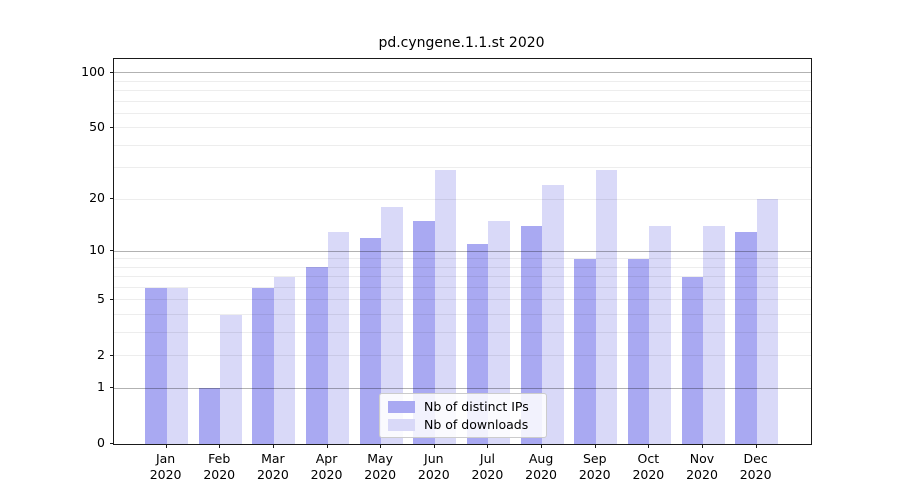 Image resolution: width=900 pixels, height=500 pixels. What do you see at coordinates (273, 446) in the screenshot?
I see `x-tick-mark-mar` at bounding box center [273, 446].